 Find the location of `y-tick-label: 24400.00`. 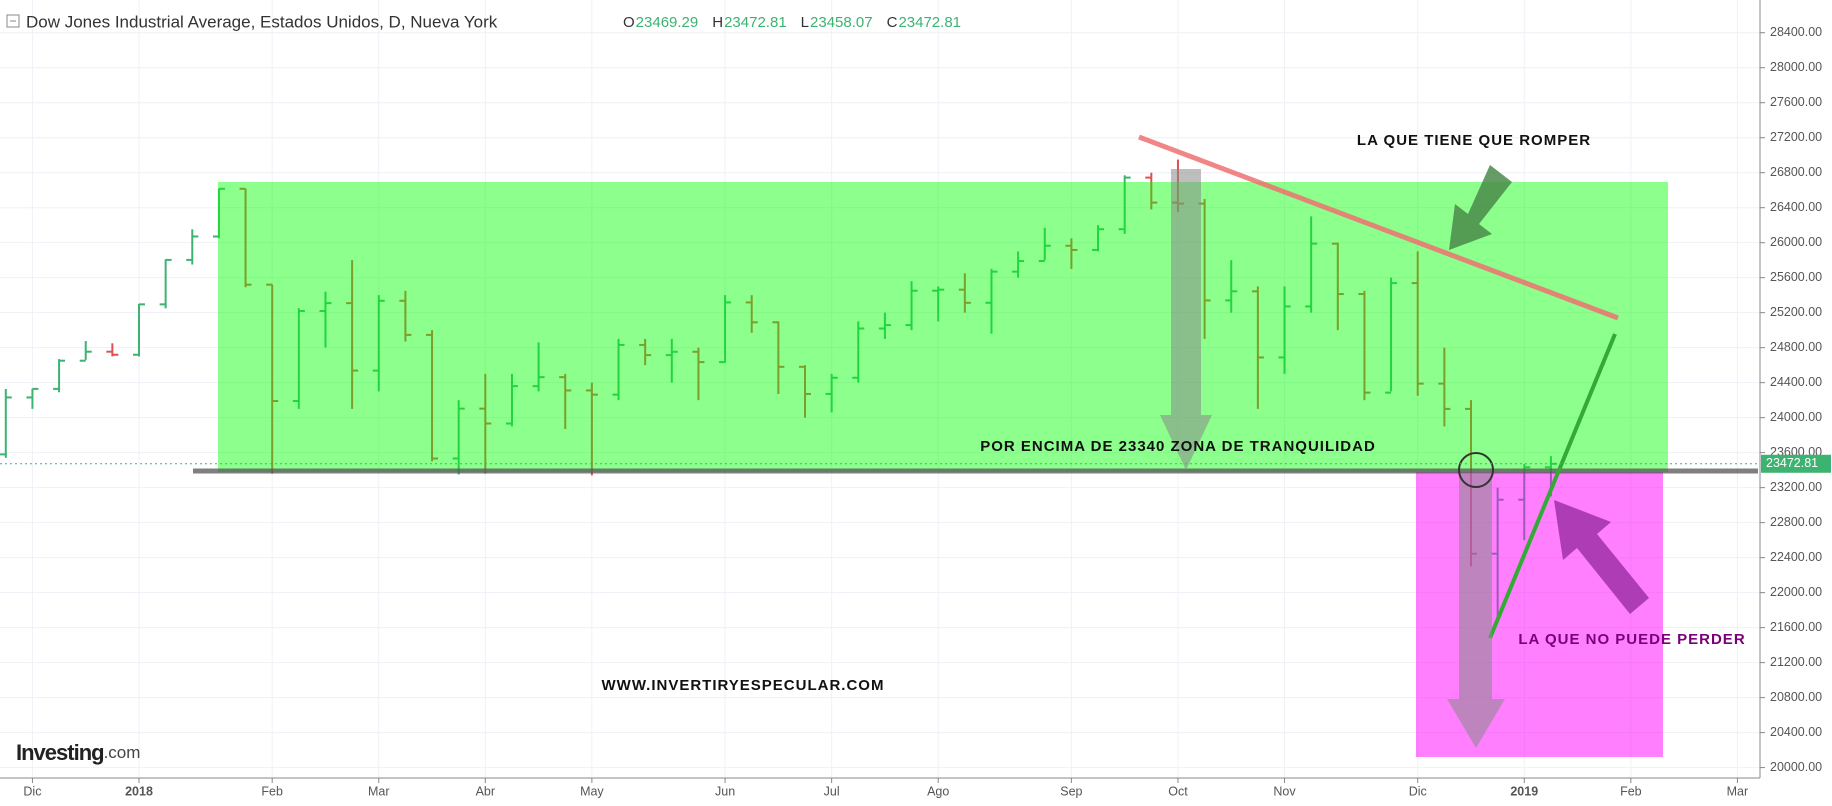

y-tick-label: 24400.00 is located at coordinates (1796, 382).